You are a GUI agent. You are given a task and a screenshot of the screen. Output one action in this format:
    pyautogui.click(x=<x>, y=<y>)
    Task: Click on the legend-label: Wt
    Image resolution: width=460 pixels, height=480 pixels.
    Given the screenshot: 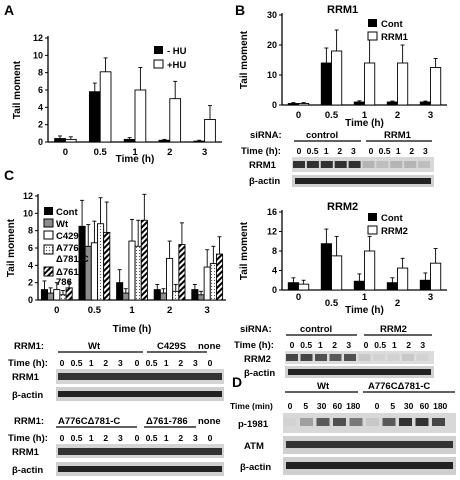 What is the action you would take?
    pyautogui.click(x=62, y=224)
    